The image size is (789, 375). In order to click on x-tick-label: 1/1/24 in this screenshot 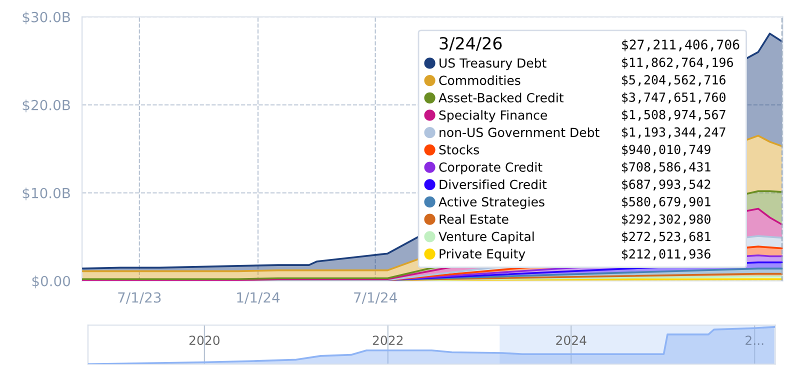, I will do `click(258, 298)`.